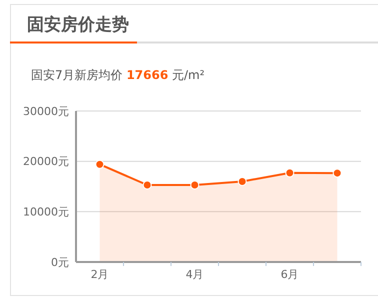 Image resolution: width=378 pixels, height=302 pixels. Describe the element at coordinates (99, 274) in the screenshot. I see `x-tick-label: 2月` at that location.